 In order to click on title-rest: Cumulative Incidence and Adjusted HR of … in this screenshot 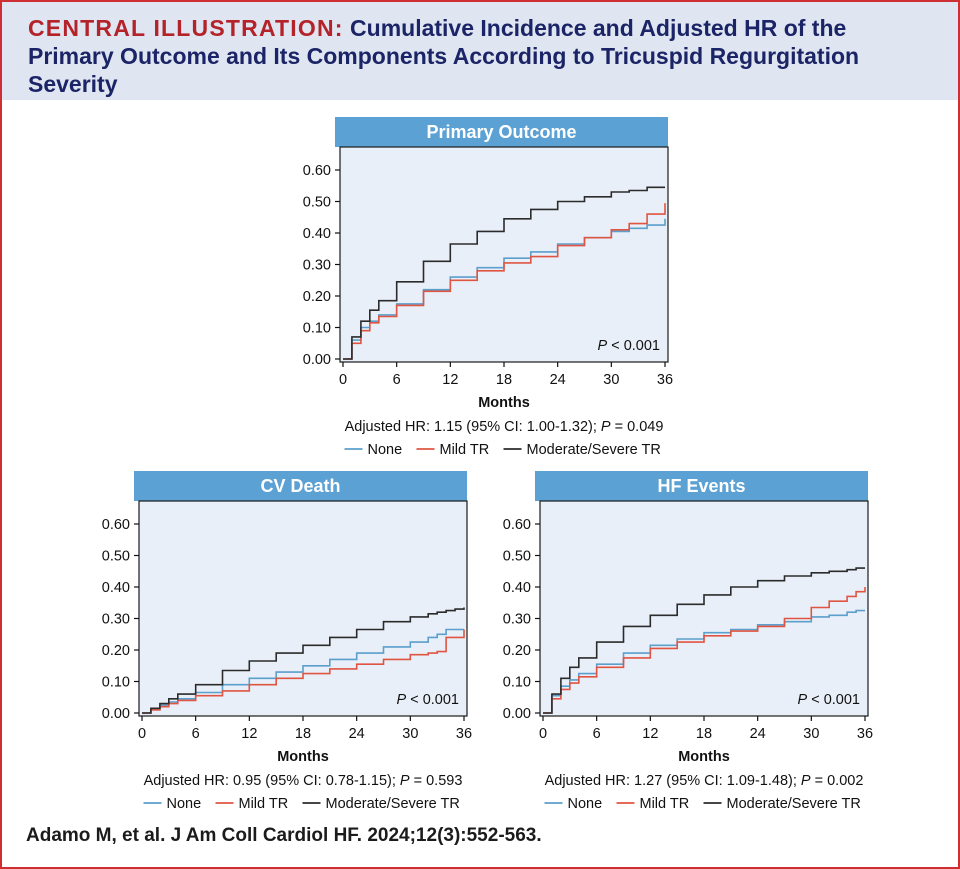, I will do `click(444, 56)`.